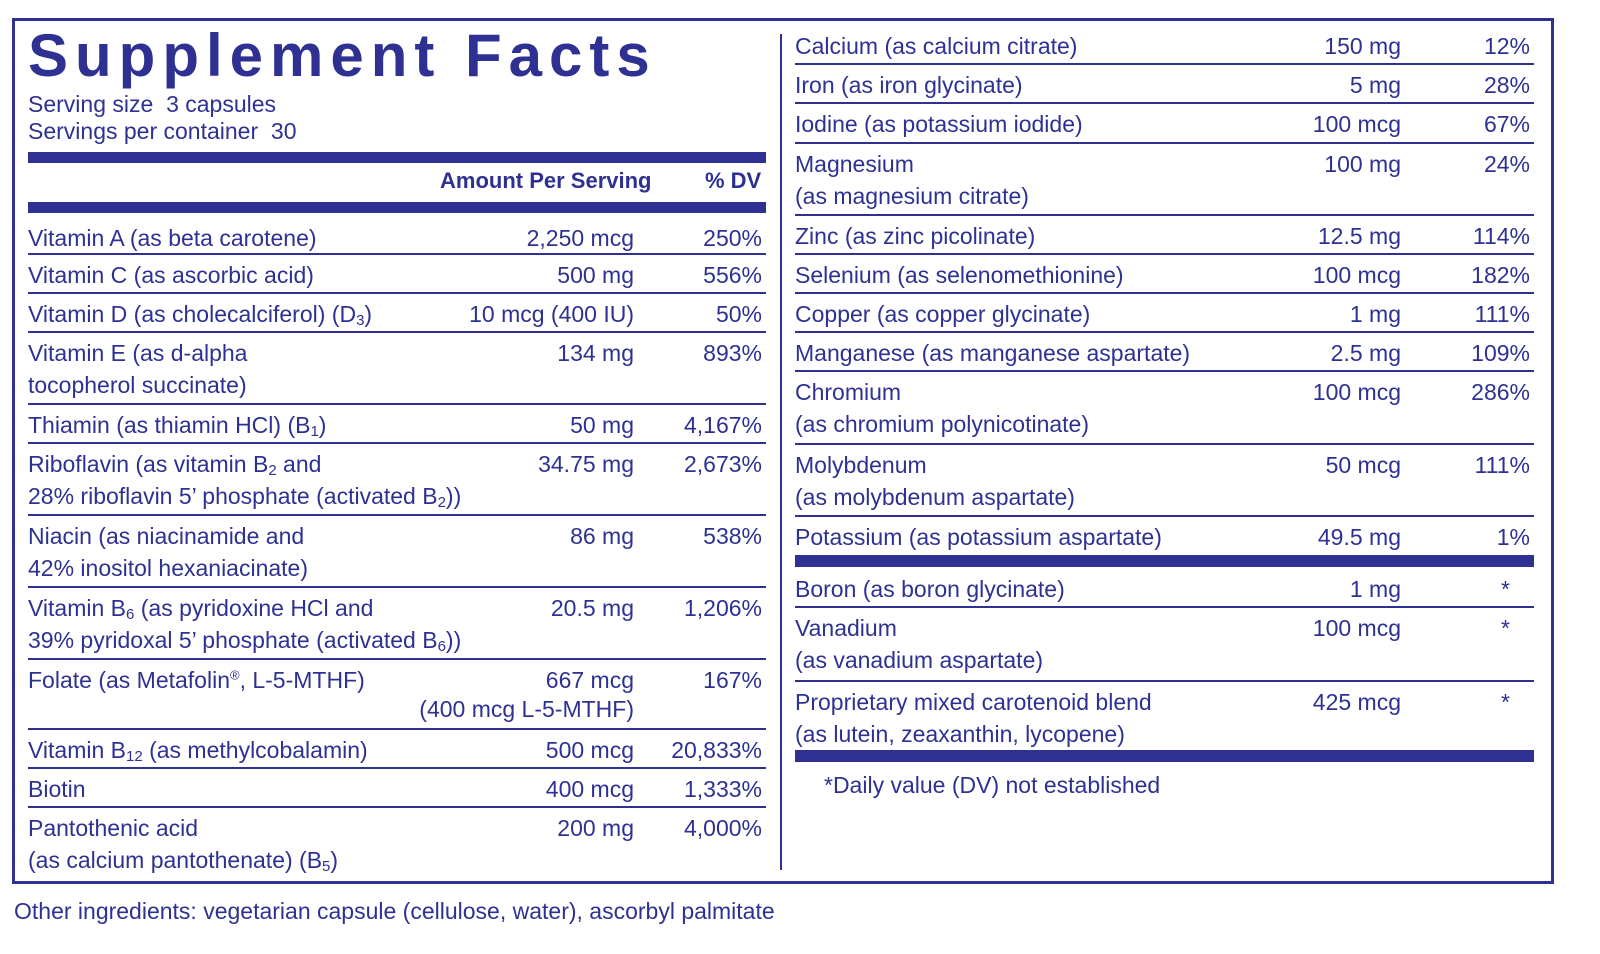  I want to click on nutrient-amount: 150 mg, so click(1362, 46).